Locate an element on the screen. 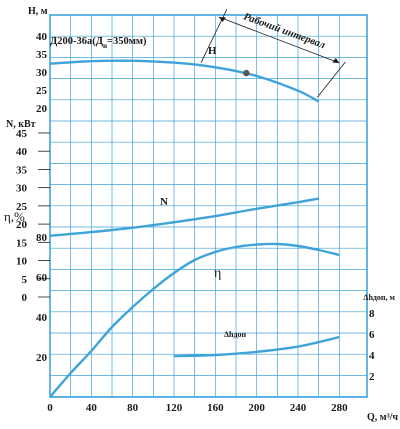 The height and width of the screenshot is (429, 400). power-tick-label: 35 is located at coordinates (22, 170).